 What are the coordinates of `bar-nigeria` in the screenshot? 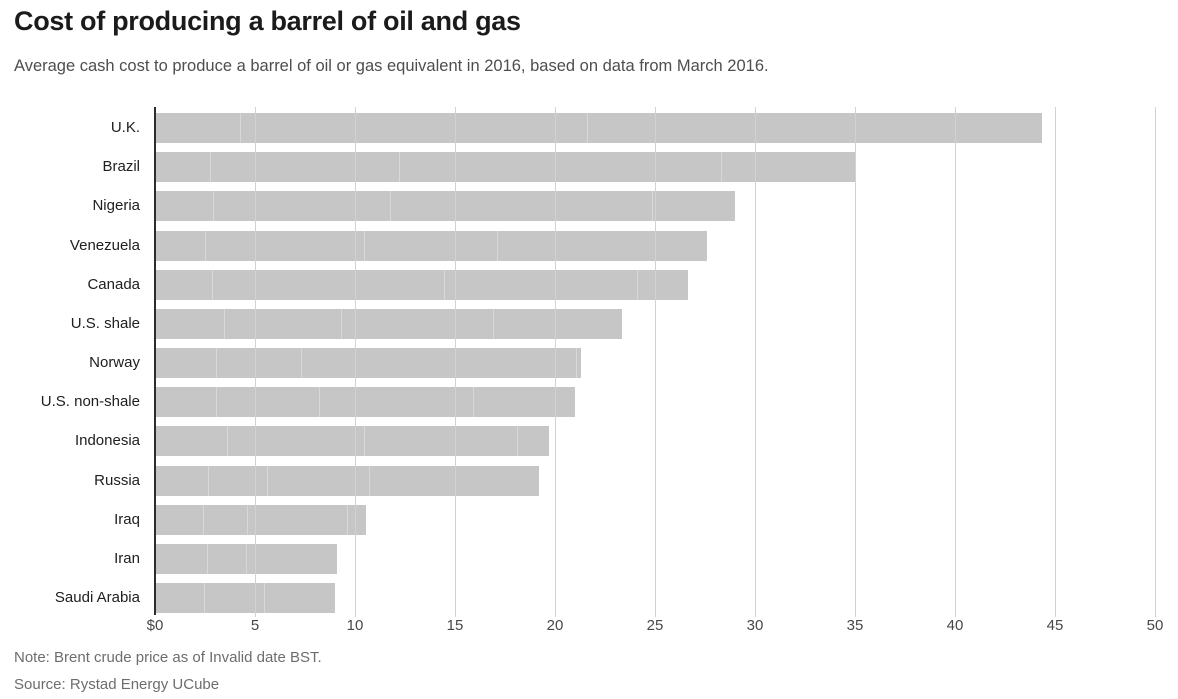 It's located at (445, 206).